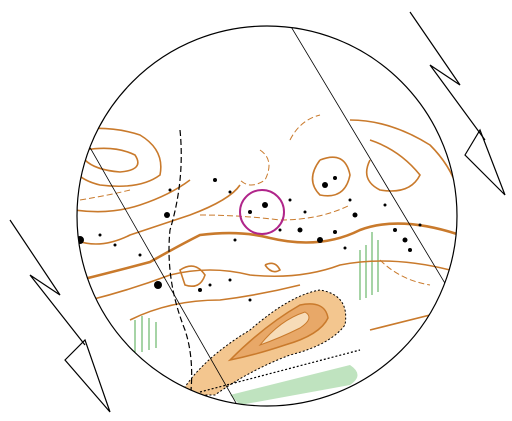  I want to click on footpath, so click(180, 265).